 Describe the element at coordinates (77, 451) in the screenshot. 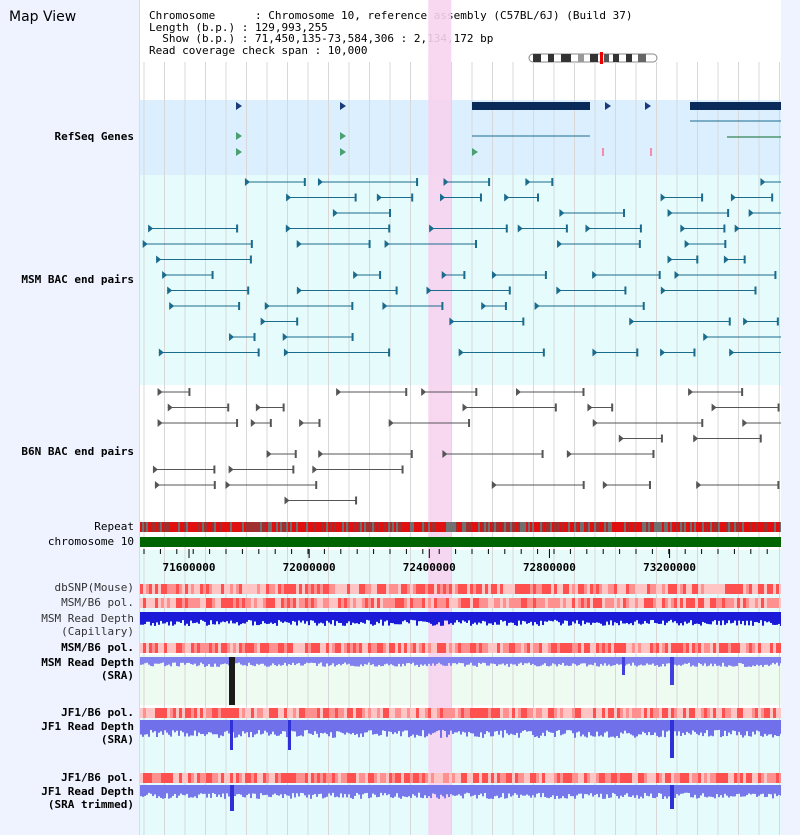

I see `label-b6n-bac-end-pairs: B6N BAC end pairs` at that location.